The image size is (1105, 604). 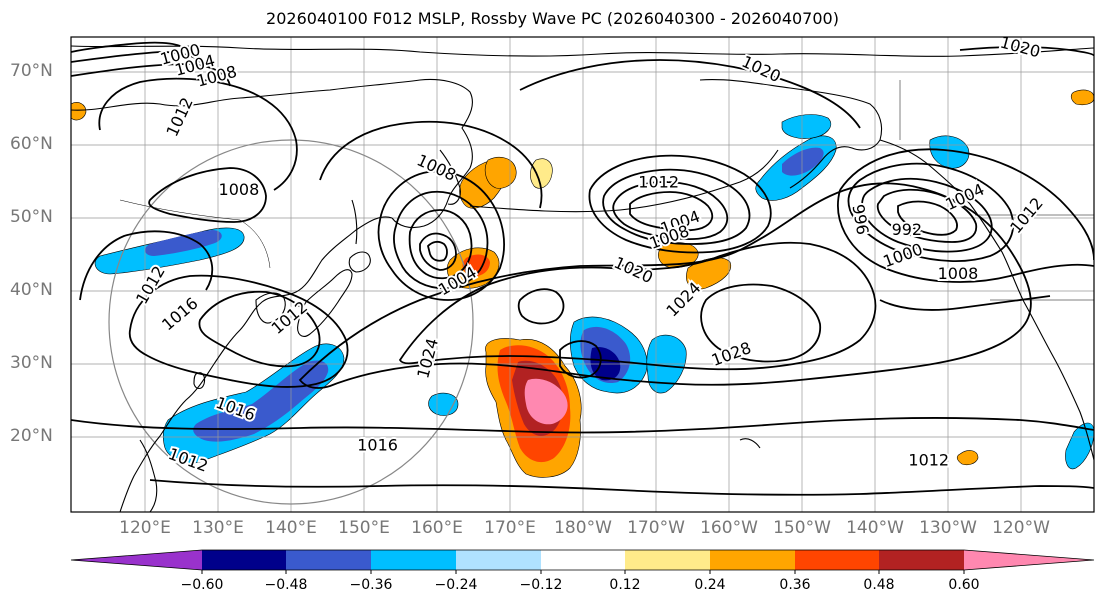 I want to click on colorbar-tick-label: 0.48, so click(x=879, y=585).